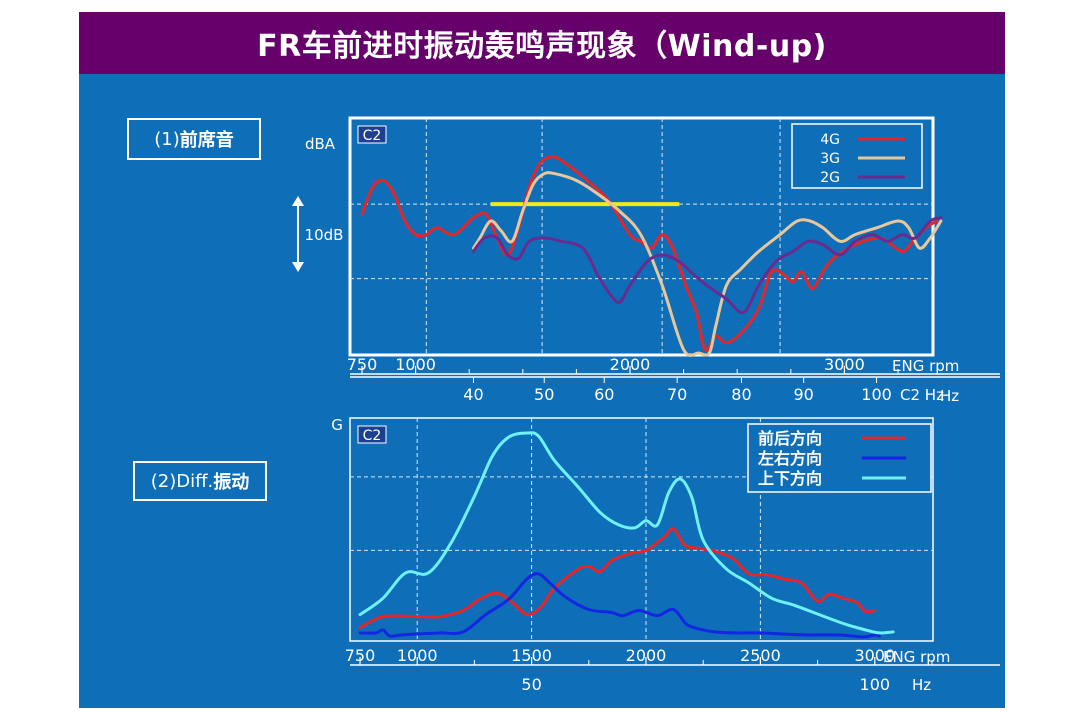  I want to click on chart1-hz-tick-label-1: 40, so click(473, 394).